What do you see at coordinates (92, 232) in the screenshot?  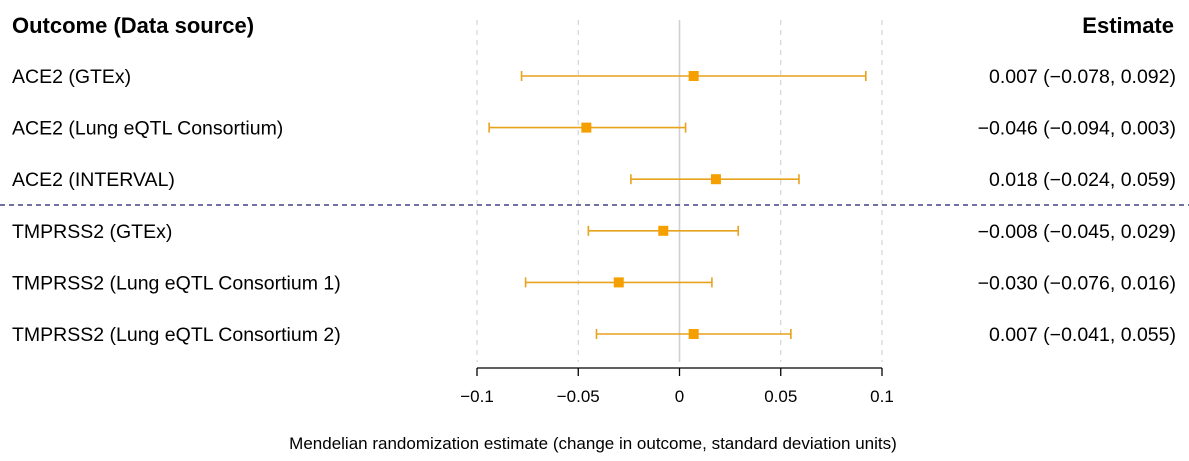 I see `row-label: TMPRSS2 (GTEx)` at bounding box center [92, 232].